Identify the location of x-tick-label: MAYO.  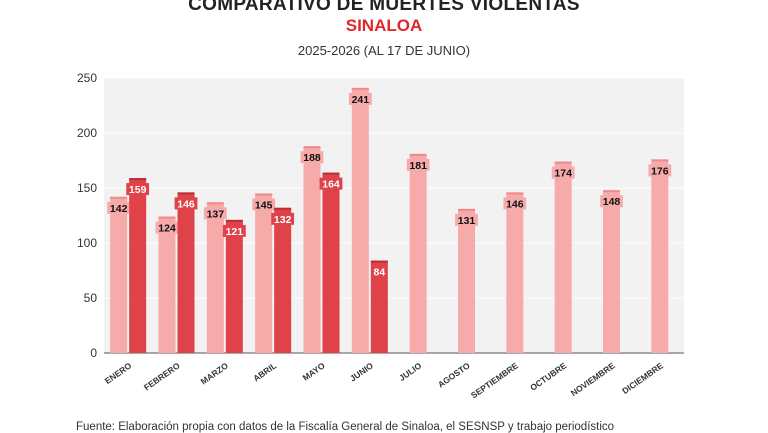
(314, 371).